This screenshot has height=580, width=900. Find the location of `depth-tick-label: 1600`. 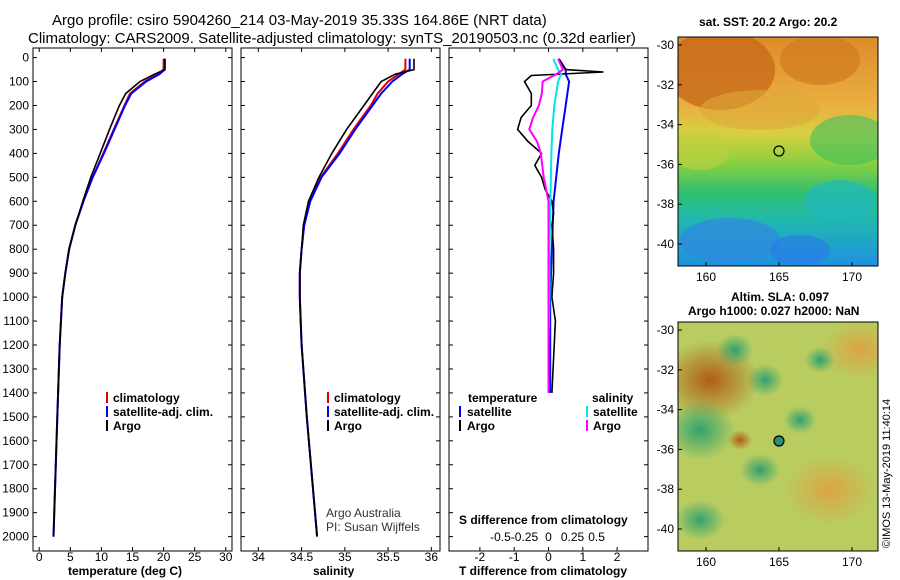

depth-tick-label: 1600 is located at coordinates (15, 441).